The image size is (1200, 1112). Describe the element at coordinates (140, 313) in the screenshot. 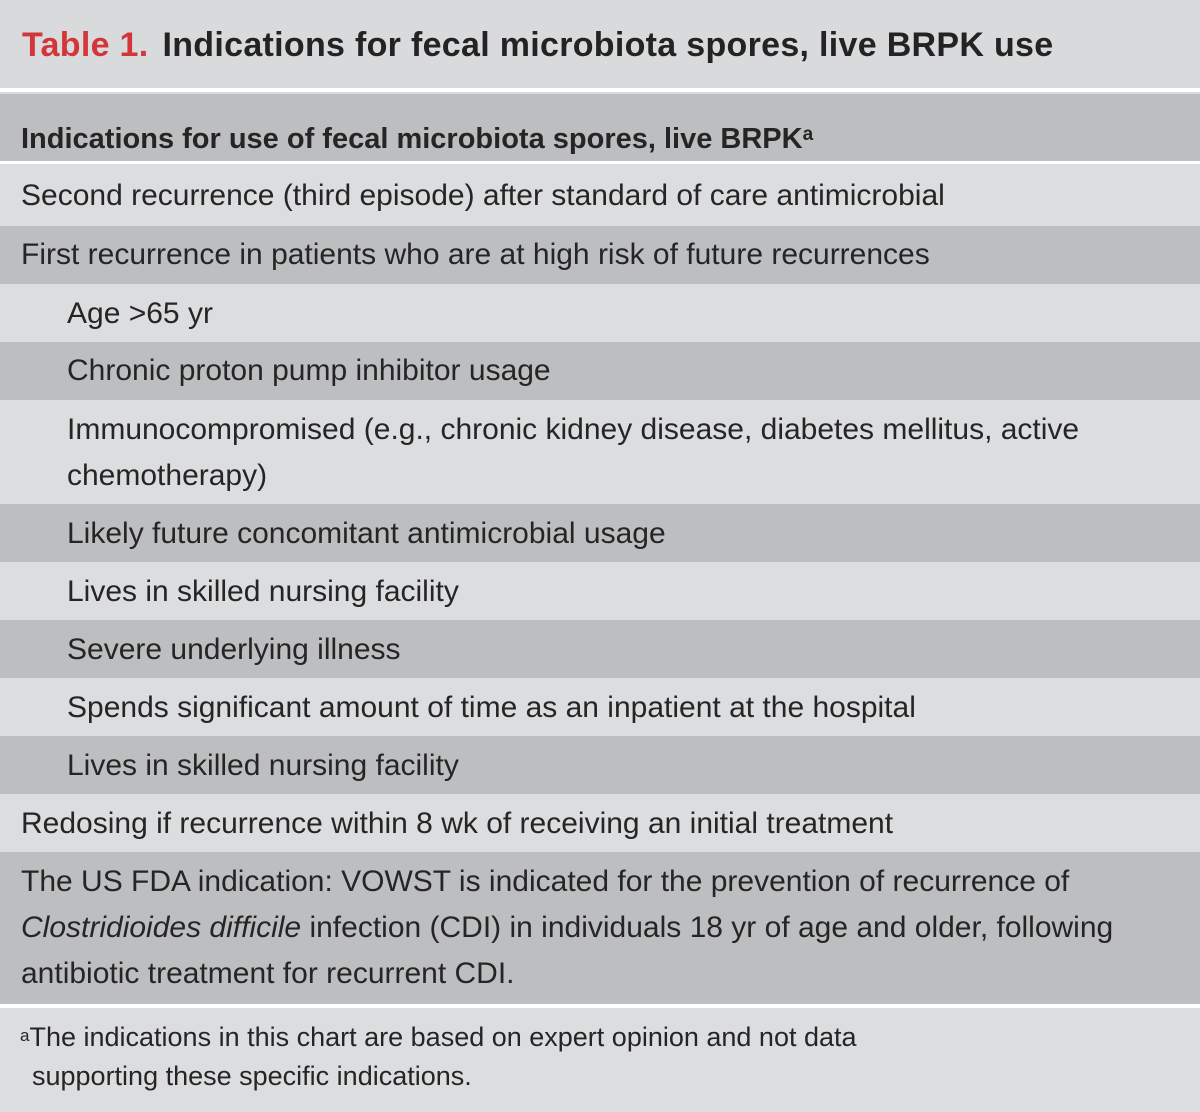

I see `table-cell: Age >65 yr` at that location.